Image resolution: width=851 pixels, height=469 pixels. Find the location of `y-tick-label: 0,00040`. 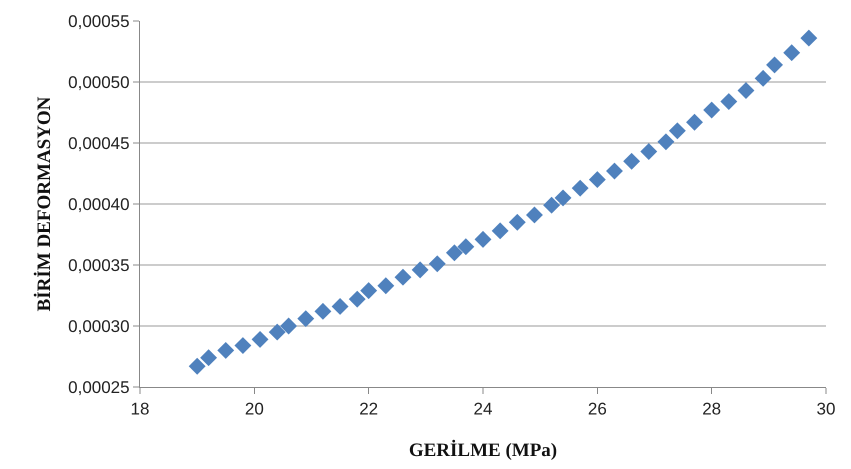

y-tick-label: 0,00040 is located at coordinates (99, 204).